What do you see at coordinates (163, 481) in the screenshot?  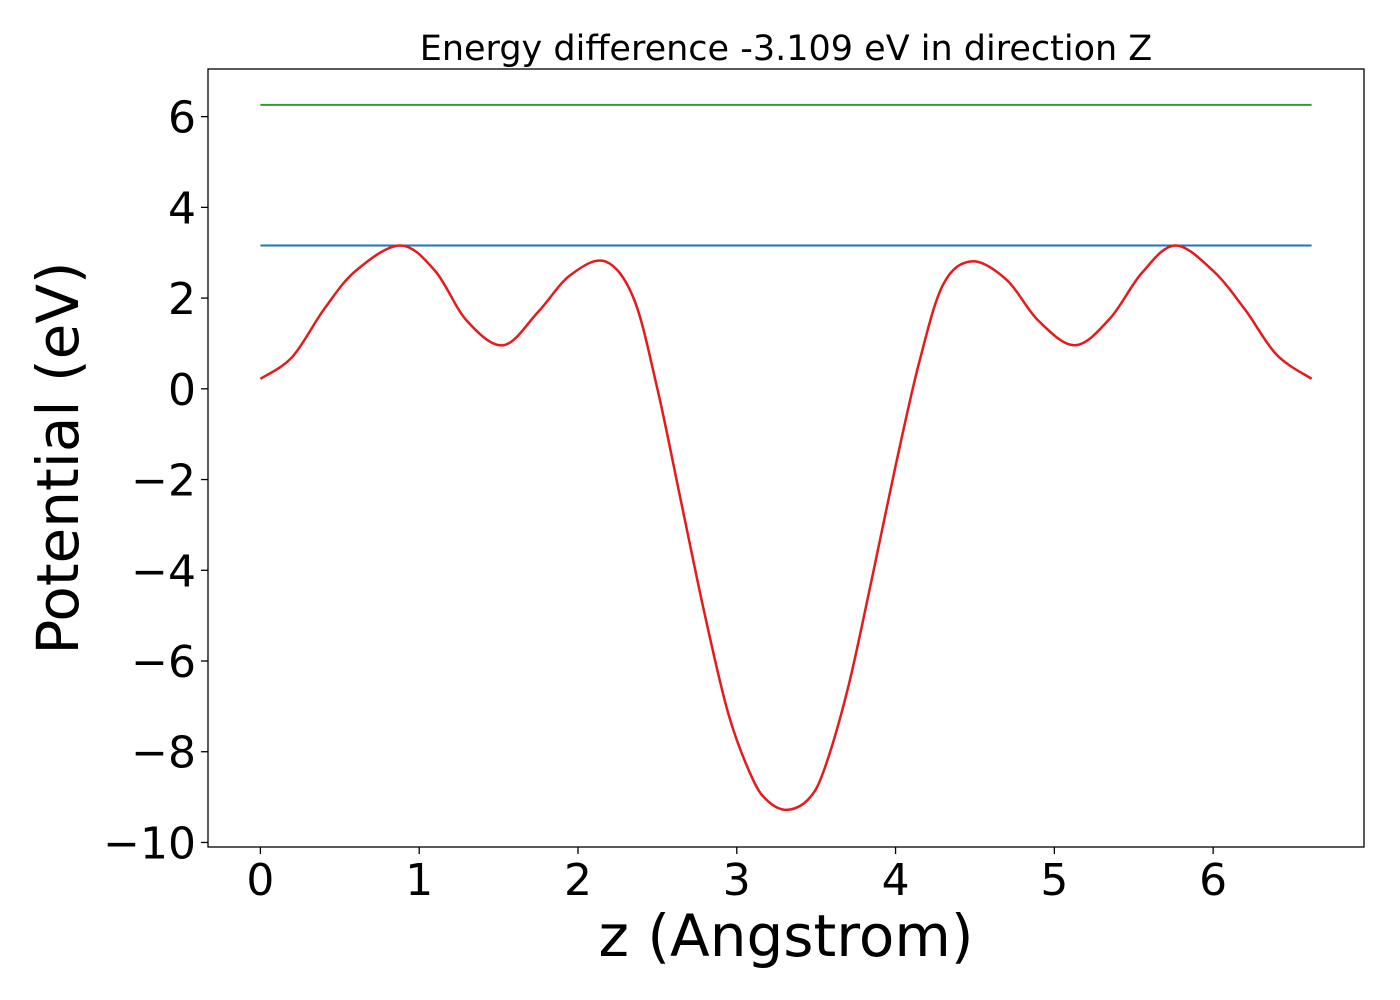 I see `y-tick-label: −2` at bounding box center [163, 481].